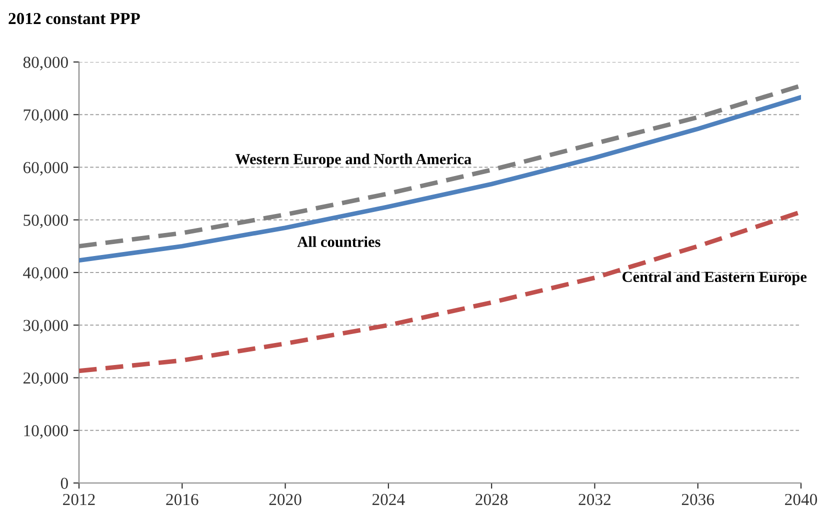 This screenshot has width=822, height=512. What do you see at coordinates (714, 278) in the screenshot?
I see `series-label: Central and Eastern Europe` at bounding box center [714, 278].